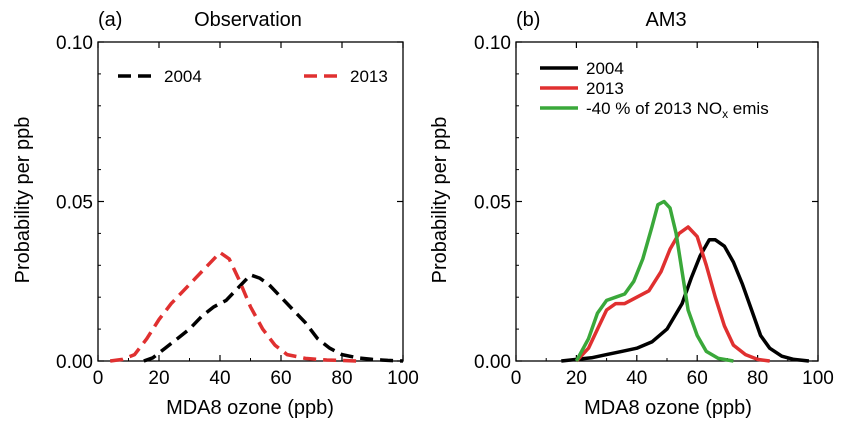 The image size is (844, 421). Describe the element at coordinates (576, 378) in the screenshot. I see `panel-b-x-tick-label: 20` at that location.